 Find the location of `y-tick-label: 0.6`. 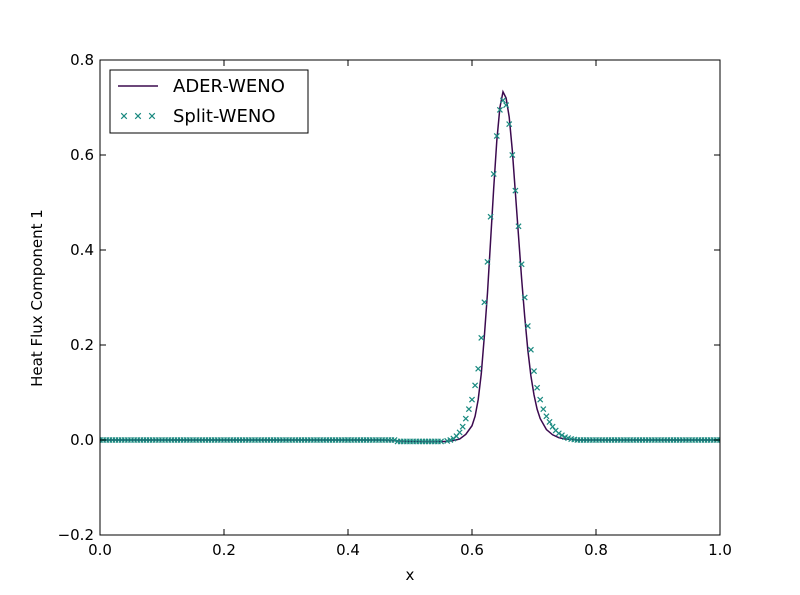

y-tick-label: 0.6 is located at coordinates (82, 155).